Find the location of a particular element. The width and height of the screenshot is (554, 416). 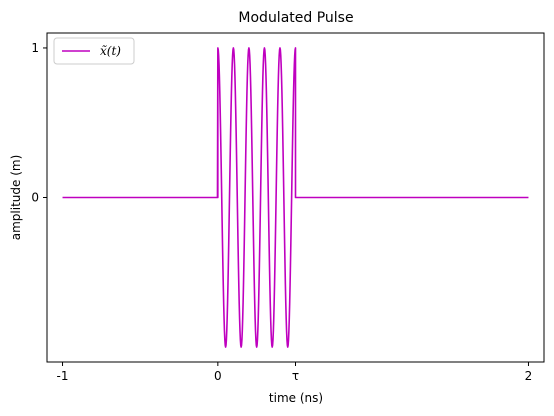

x-tick-label: 0 is located at coordinates (218, 376).